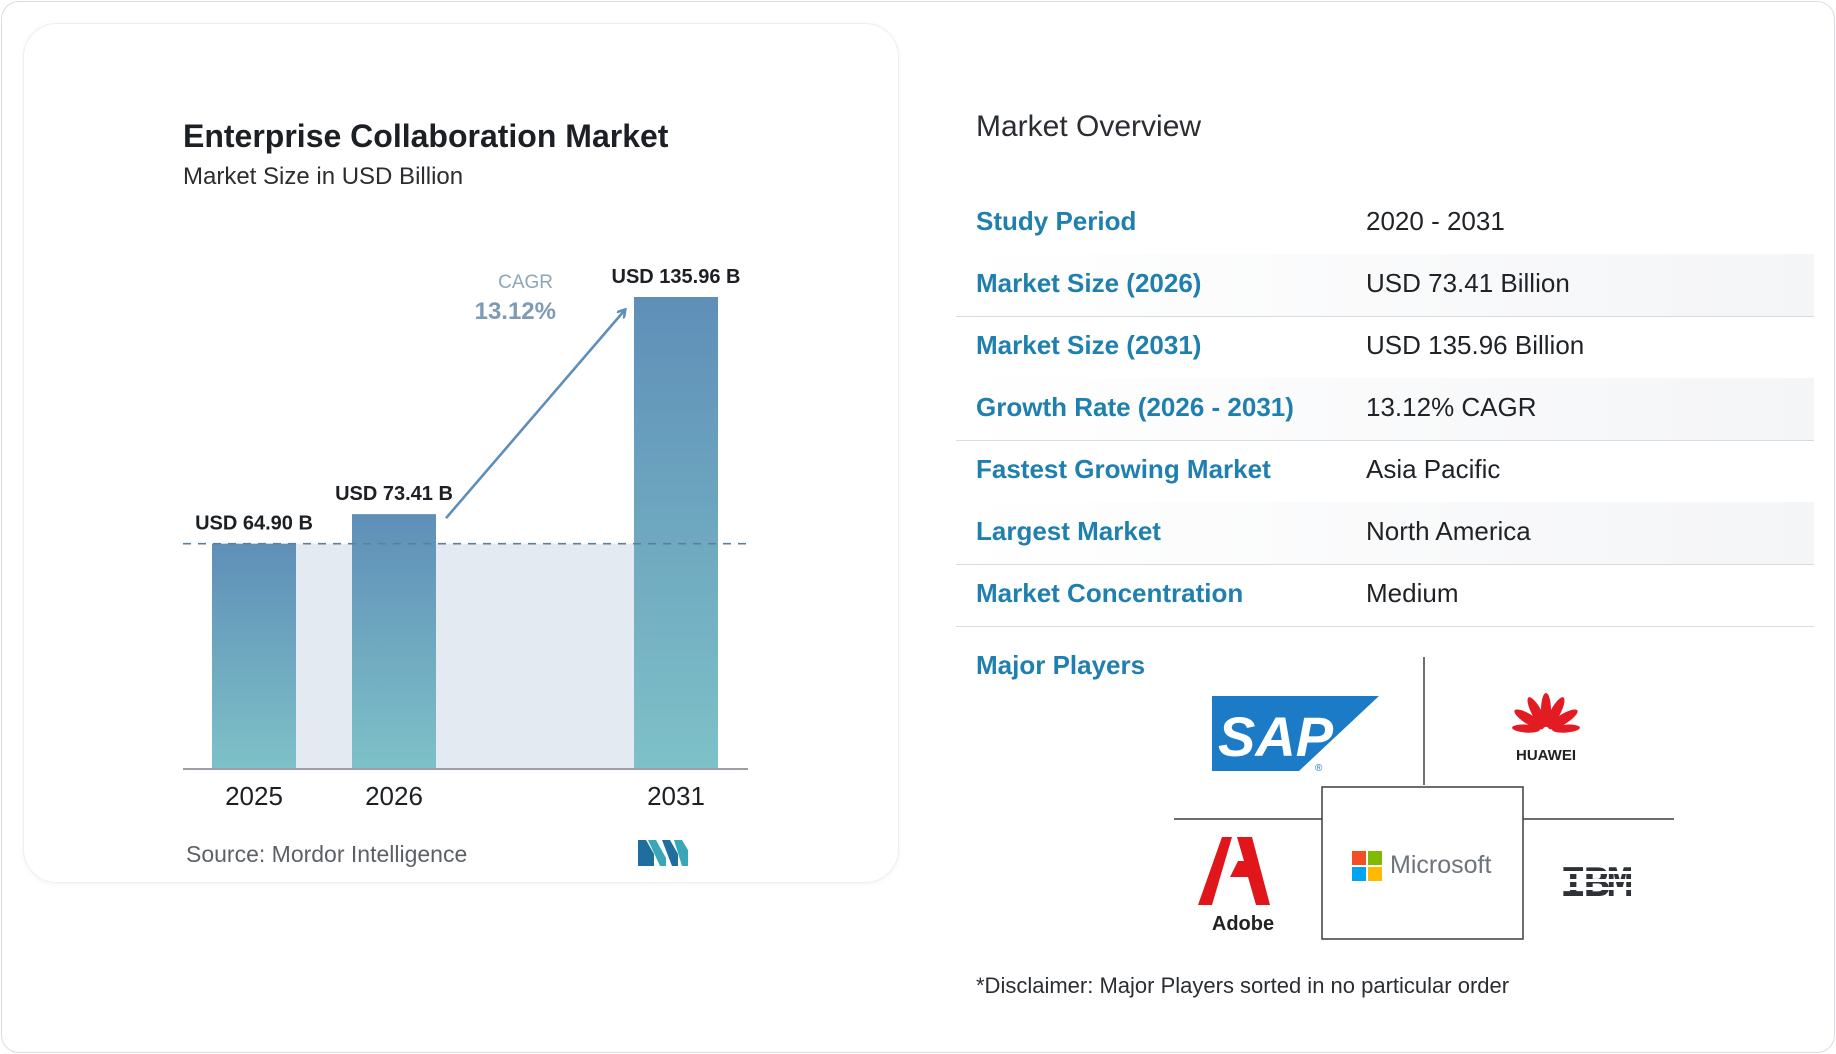 Image resolution: width=1836 pixels, height=1054 pixels. I want to click on huawei-logo-text: HUAWEI, so click(1546, 755).